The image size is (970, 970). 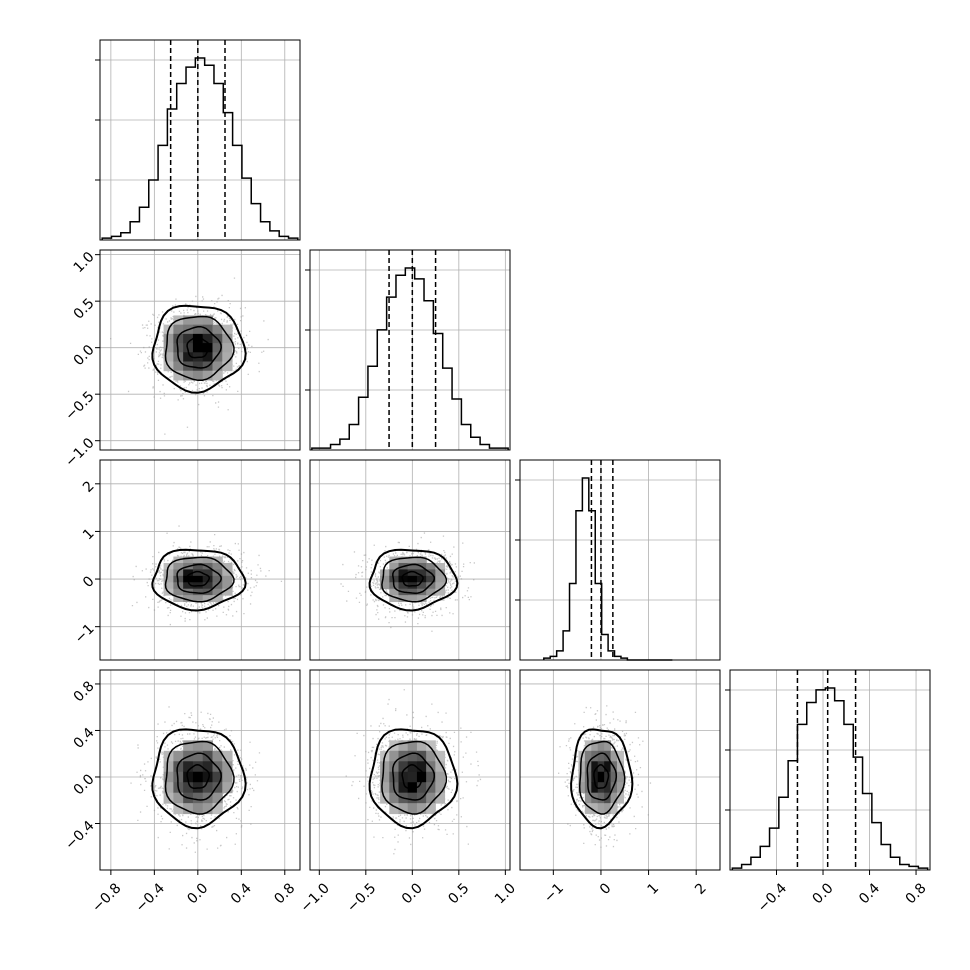 I want to click on density-content, so click(x=410, y=560).